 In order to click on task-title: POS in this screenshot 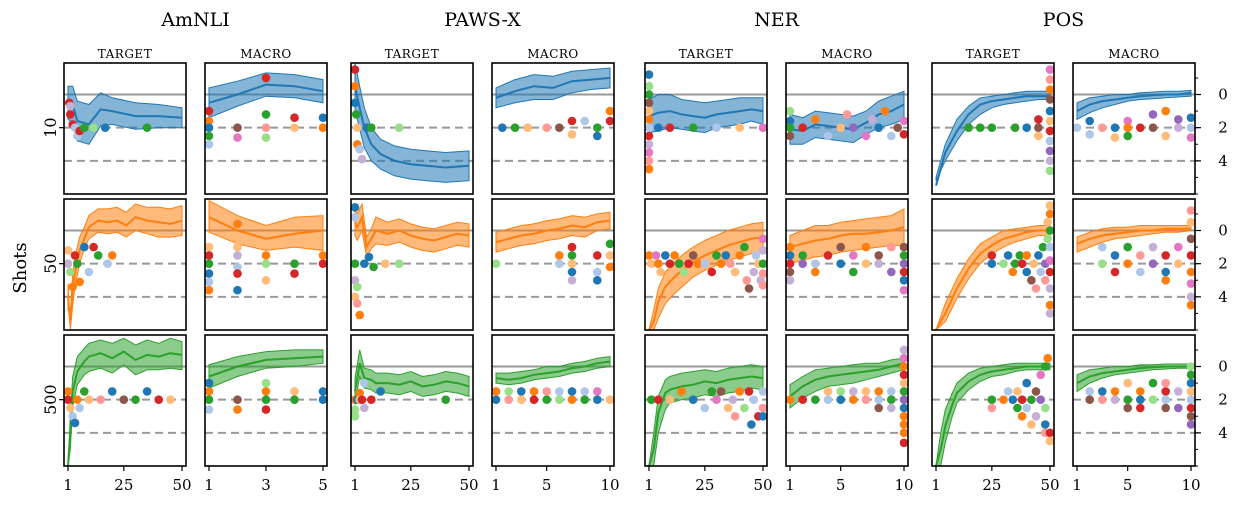, I will do `click(1063, 20)`.